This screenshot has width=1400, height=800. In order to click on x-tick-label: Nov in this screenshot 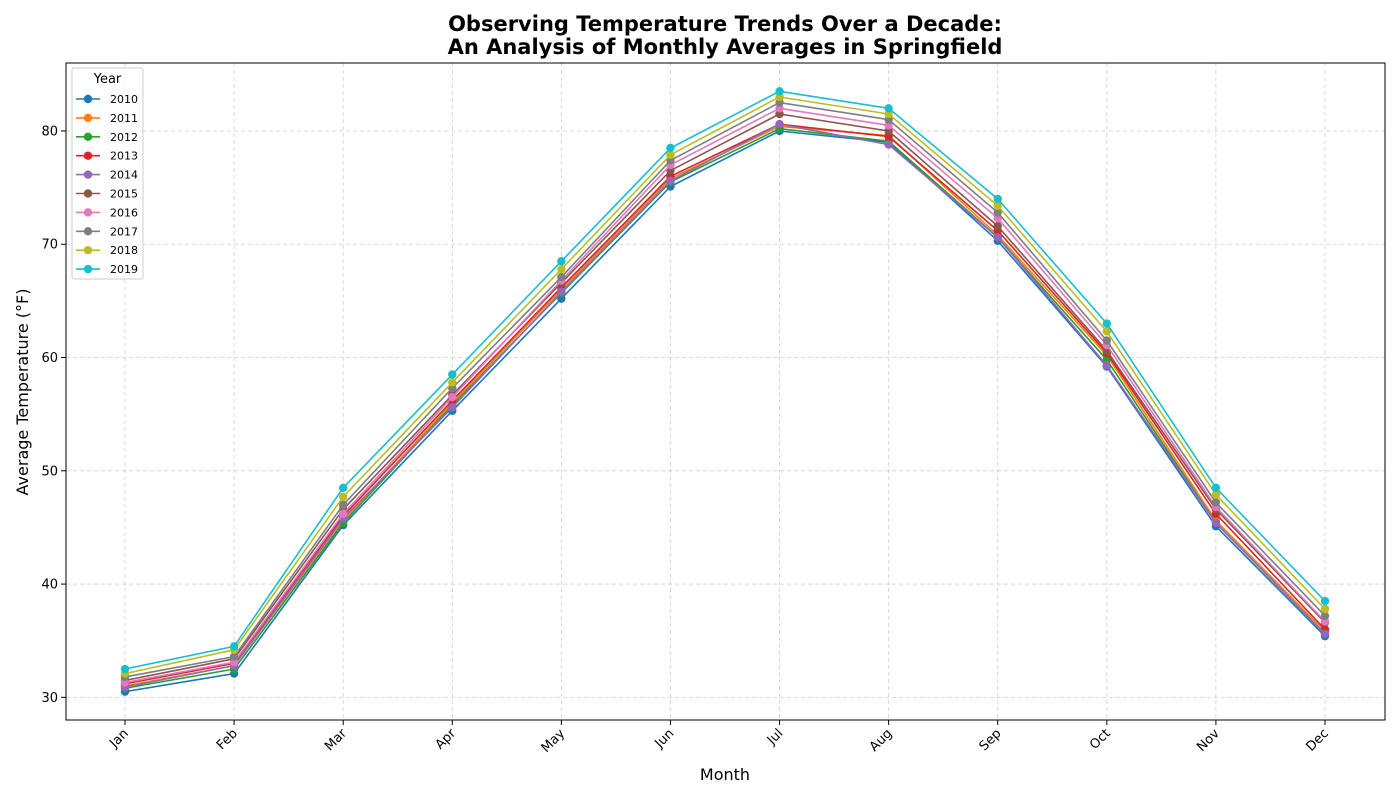, I will do `click(1208, 740)`.